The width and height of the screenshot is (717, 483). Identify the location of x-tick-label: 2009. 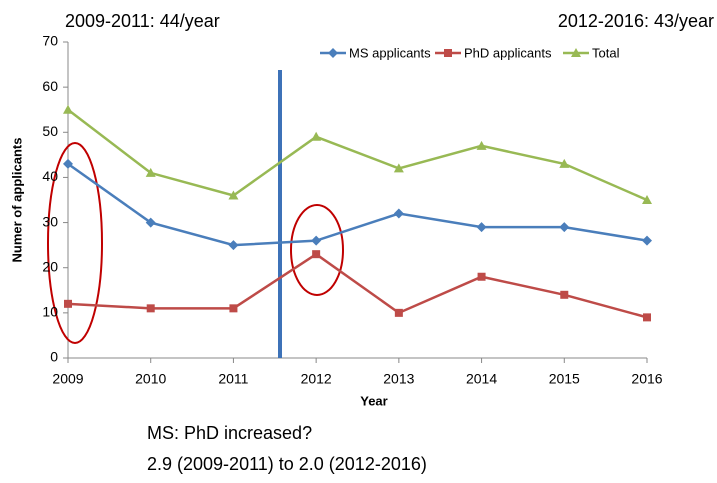
(67, 379).